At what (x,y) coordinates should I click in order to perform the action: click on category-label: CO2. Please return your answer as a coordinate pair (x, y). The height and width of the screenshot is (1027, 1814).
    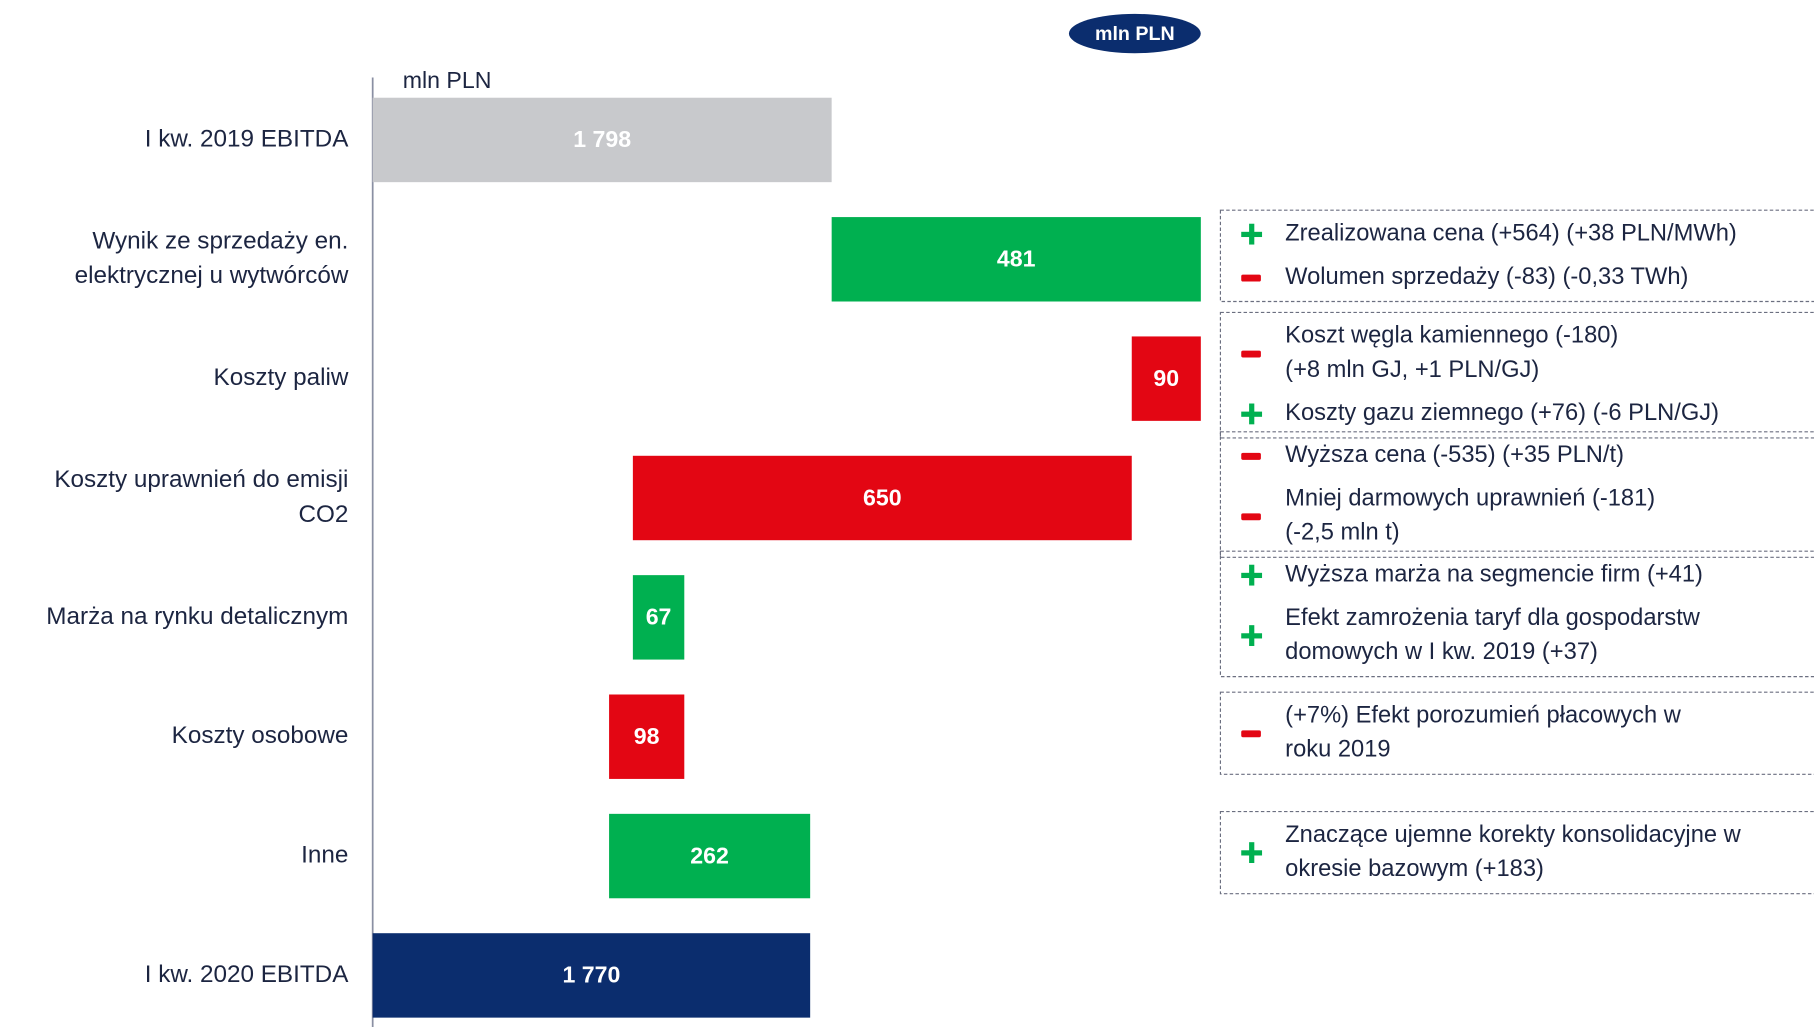
    Looking at the image, I should click on (323, 514).